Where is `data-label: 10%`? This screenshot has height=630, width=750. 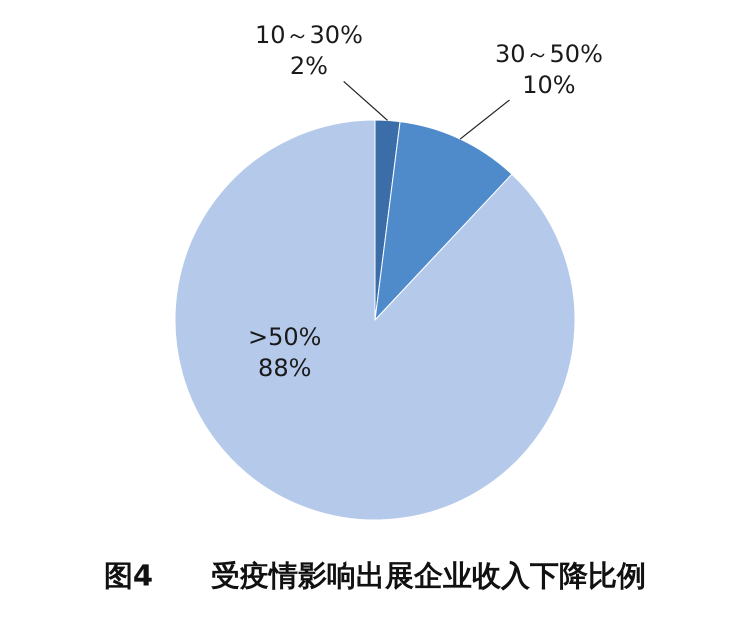 data-label: 10% is located at coordinates (549, 85).